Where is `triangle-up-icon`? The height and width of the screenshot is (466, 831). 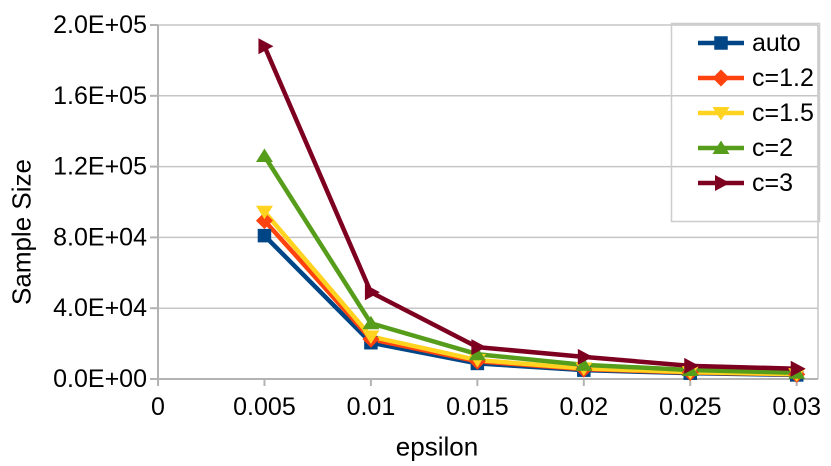 triangle-up-icon is located at coordinates (721, 147).